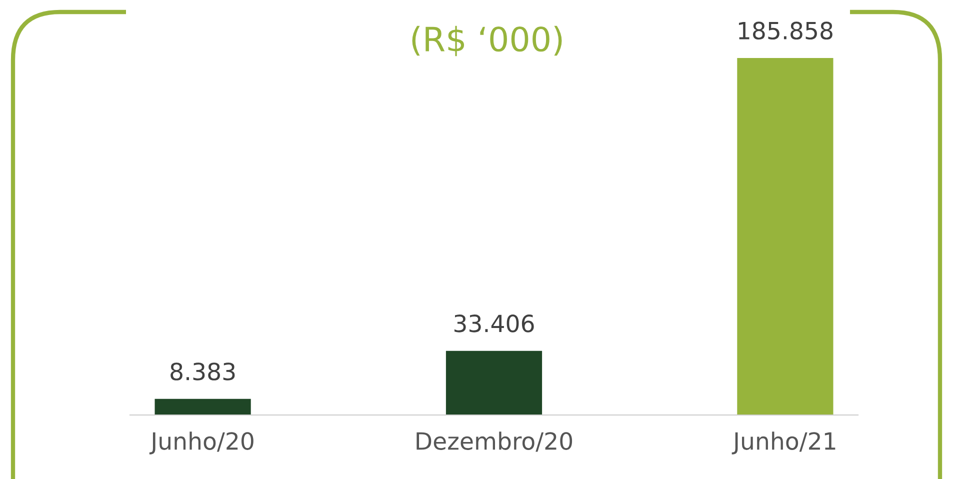 The image size is (953, 479). I want to click on x-tick-label: Junho/21, so click(784, 443).